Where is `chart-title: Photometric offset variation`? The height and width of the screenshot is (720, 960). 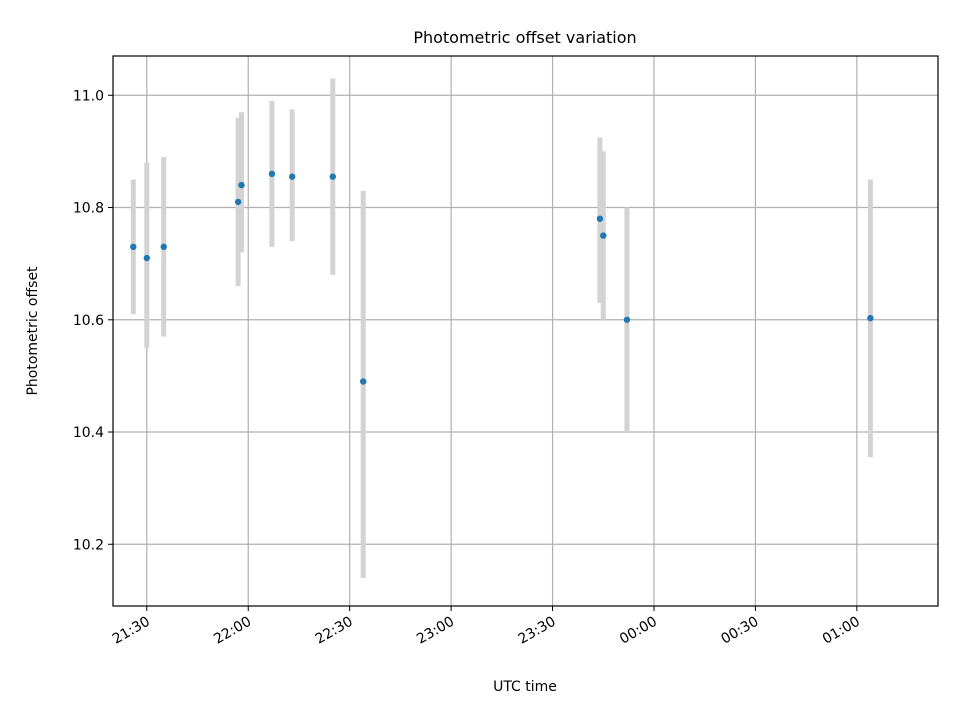 chart-title: Photometric offset variation is located at coordinates (524, 37).